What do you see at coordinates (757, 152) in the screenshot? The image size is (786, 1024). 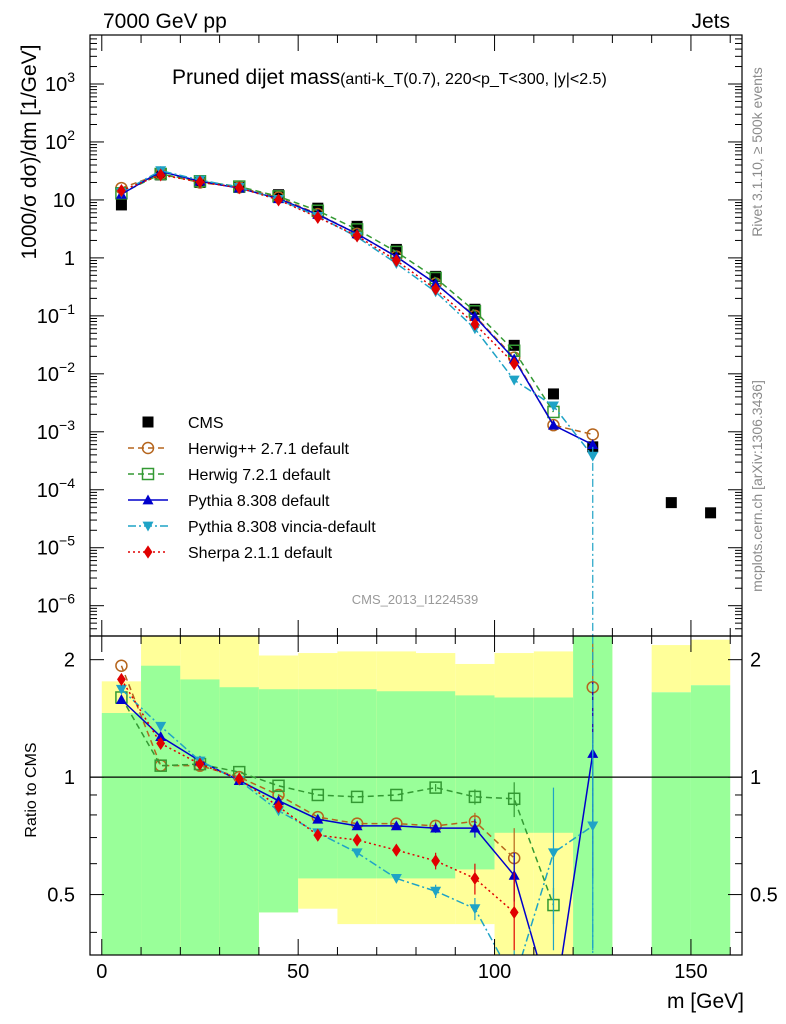 I see `side-label-top: Rivet 3.1.10, ≥ 500k events` at bounding box center [757, 152].